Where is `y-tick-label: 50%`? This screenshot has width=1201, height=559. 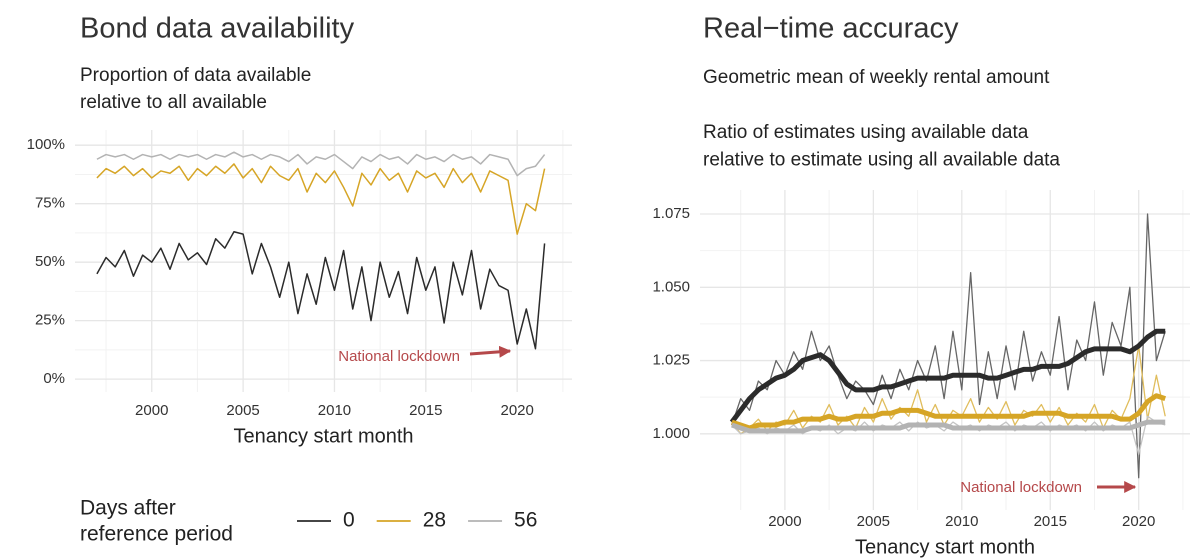 y-tick-label: 50% is located at coordinates (50, 261).